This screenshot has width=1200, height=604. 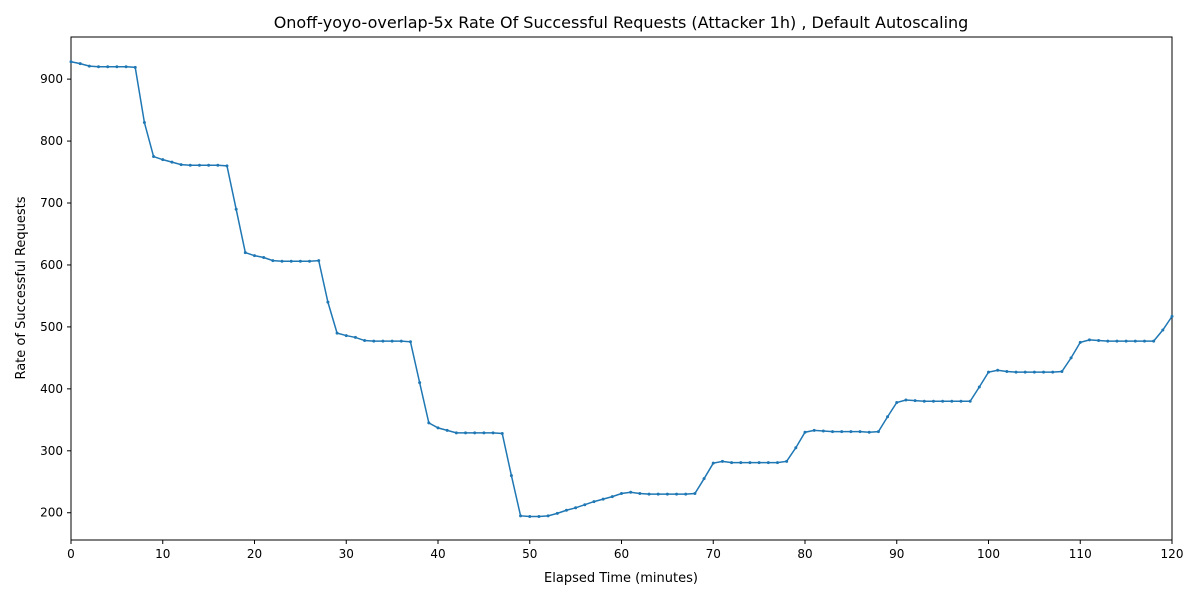 What do you see at coordinates (51, 327) in the screenshot?
I see `y-tick-label: 500` at bounding box center [51, 327].